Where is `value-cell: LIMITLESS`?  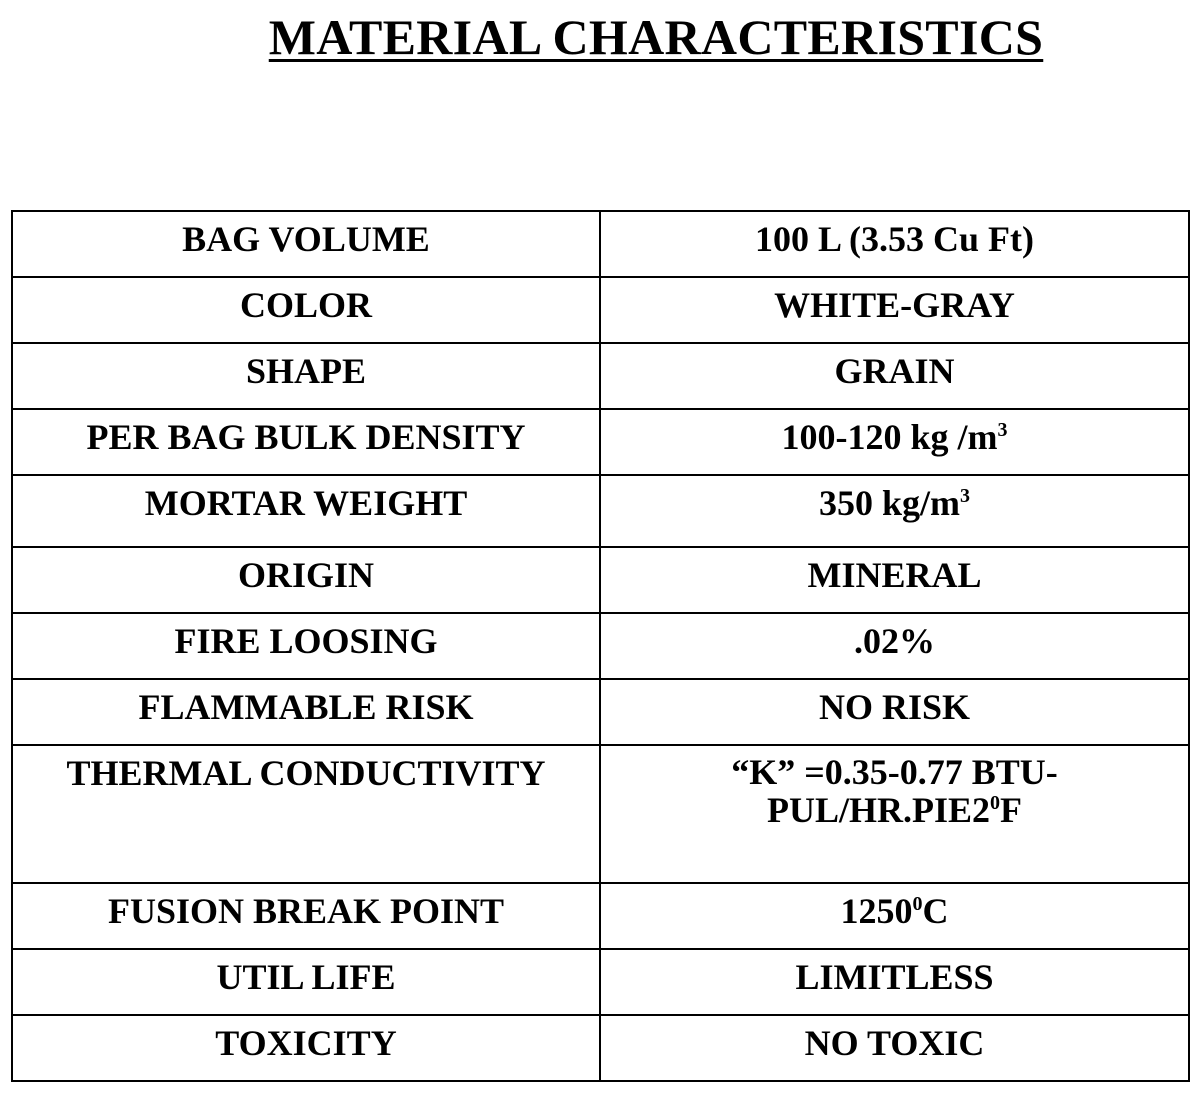 value-cell: LIMITLESS is located at coordinates (894, 982).